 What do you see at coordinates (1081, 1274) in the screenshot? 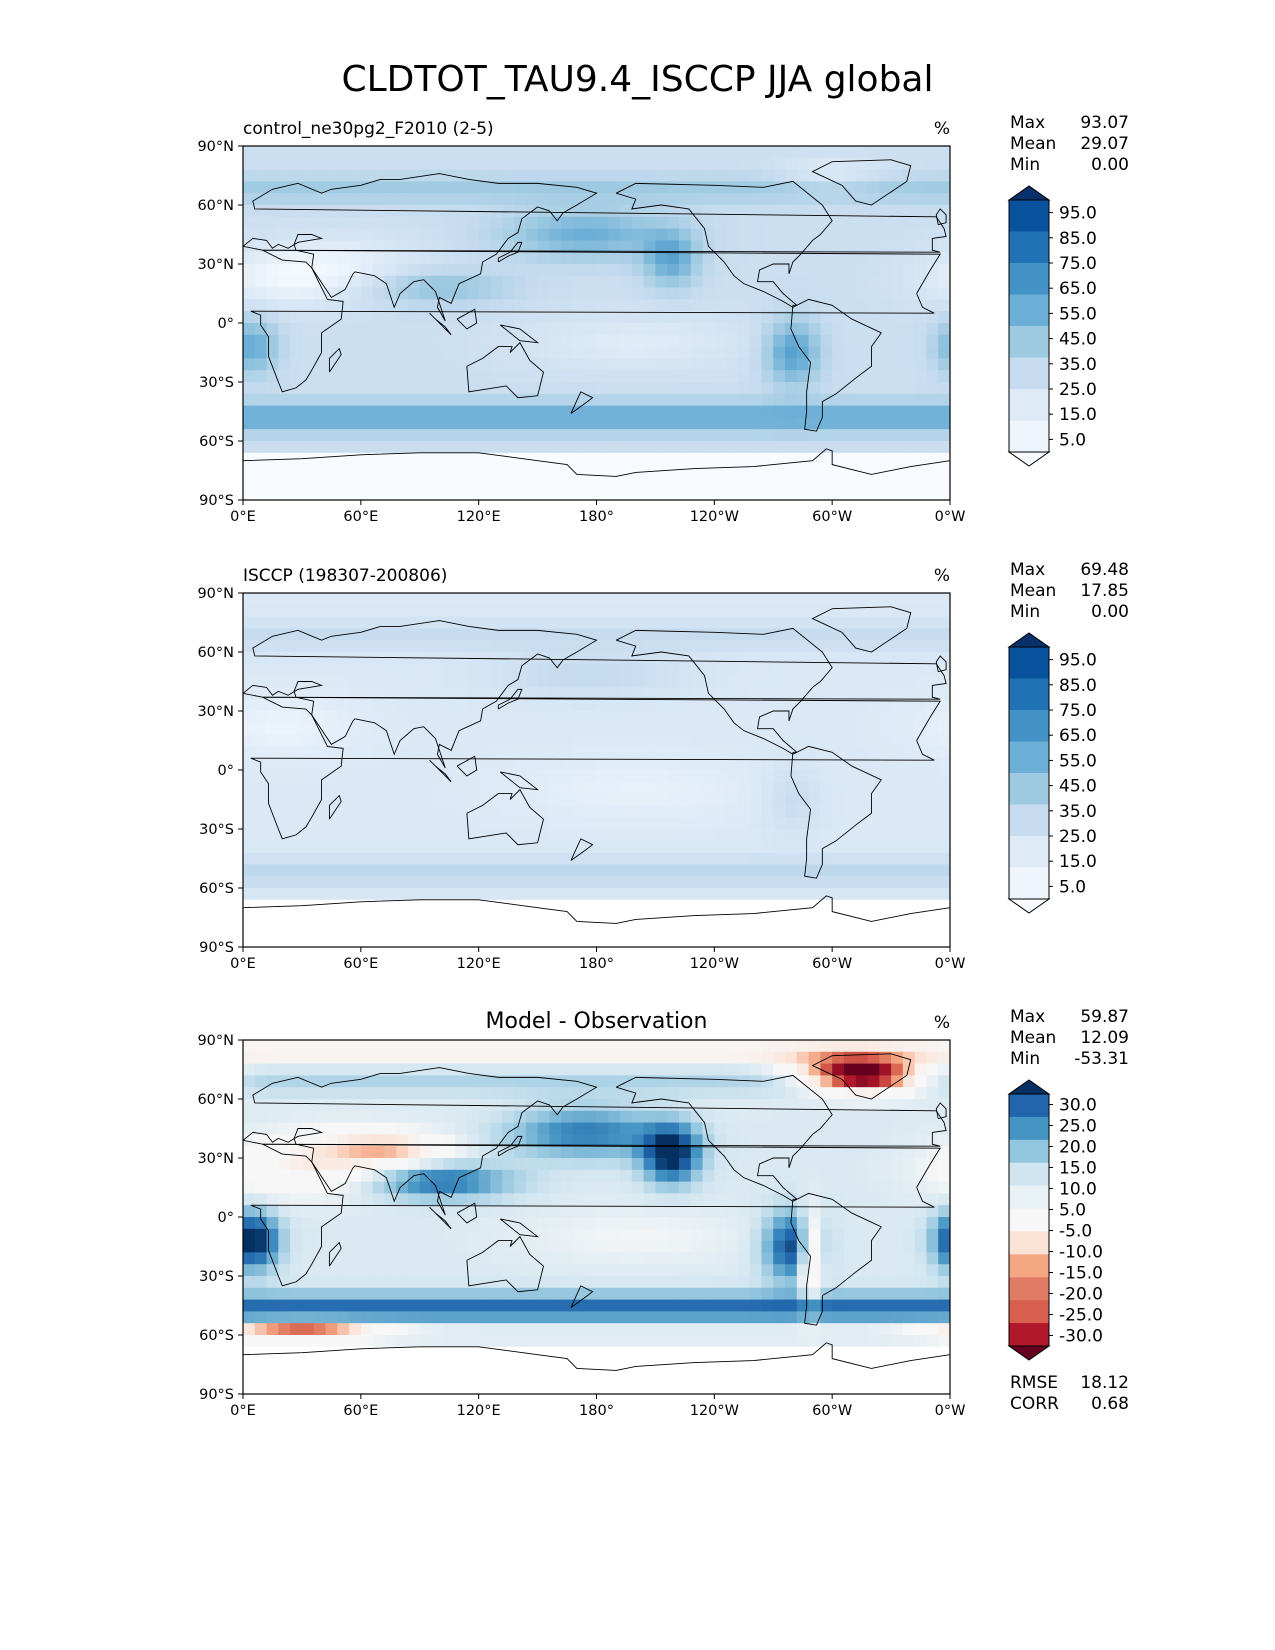
I see `colorbar-label: -15.0` at bounding box center [1081, 1274].